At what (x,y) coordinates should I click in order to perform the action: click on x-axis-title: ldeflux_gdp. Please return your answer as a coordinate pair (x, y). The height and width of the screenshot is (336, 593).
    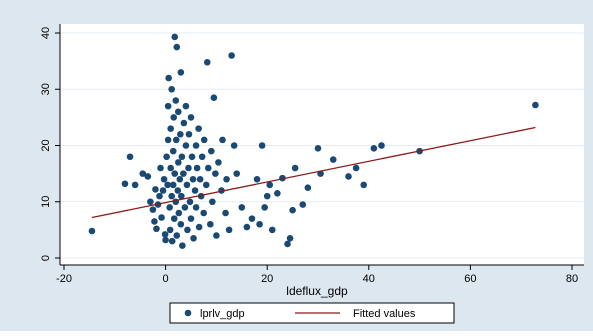
    Looking at the image, I should click on (317, 291).